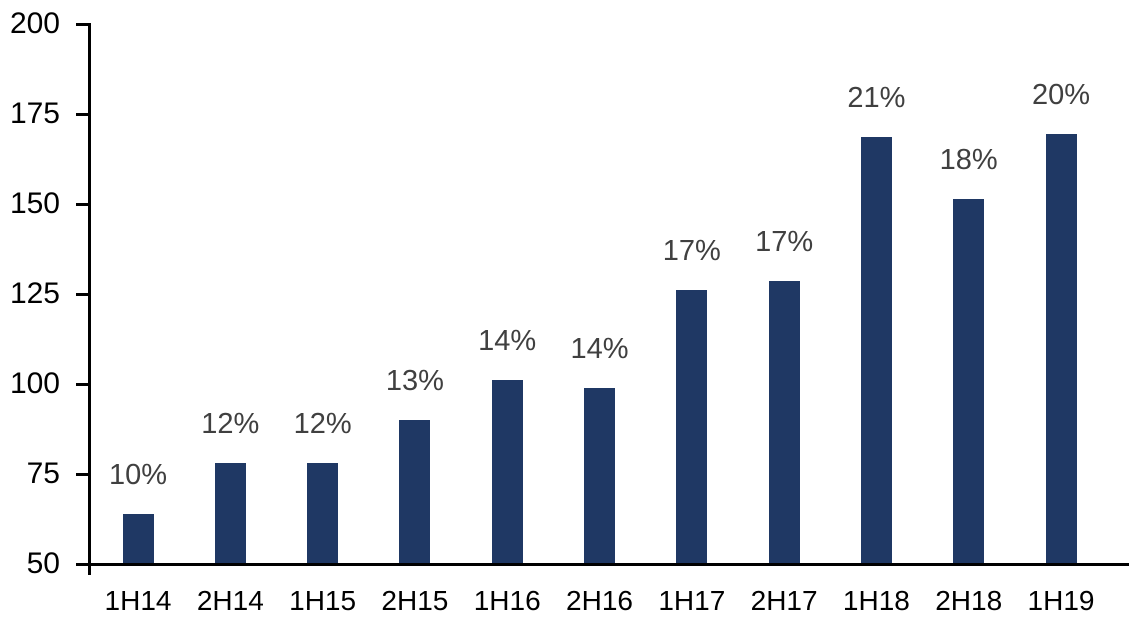  Describe the element at coordinates (784, 422) in the screenshot. I see `bar-2h17` at that location.